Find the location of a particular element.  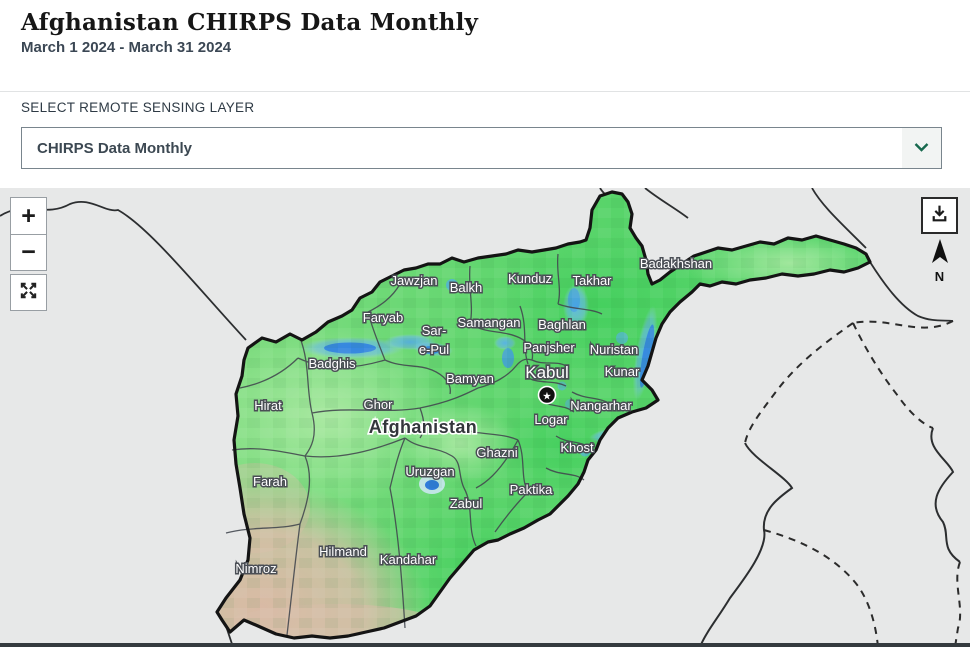

page-title: Afghanistan CHIRPS Data Monthly is located at coordinates (250, 22).